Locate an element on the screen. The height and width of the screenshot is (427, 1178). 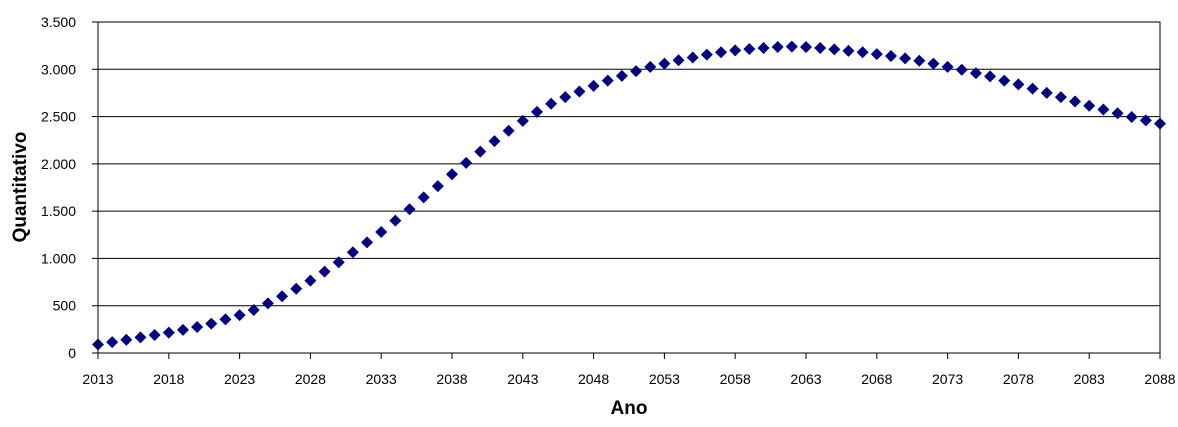
y-tick-label: 1.000 is located at coordinates (58, 258).